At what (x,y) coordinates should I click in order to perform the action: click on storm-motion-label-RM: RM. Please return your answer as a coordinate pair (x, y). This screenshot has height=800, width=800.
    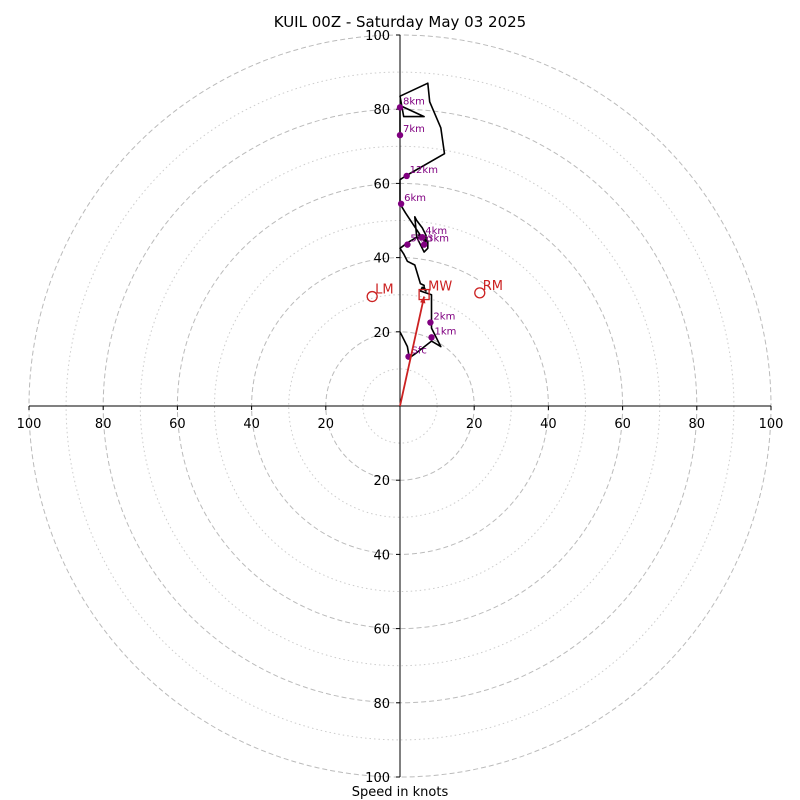
    Looking at the image, I should click on (493, 286).